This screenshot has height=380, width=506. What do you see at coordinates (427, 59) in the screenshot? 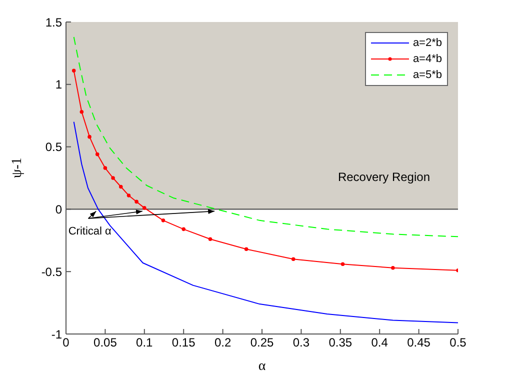
I see `legend-label: a=4*b` at bounding box center [427, 59].